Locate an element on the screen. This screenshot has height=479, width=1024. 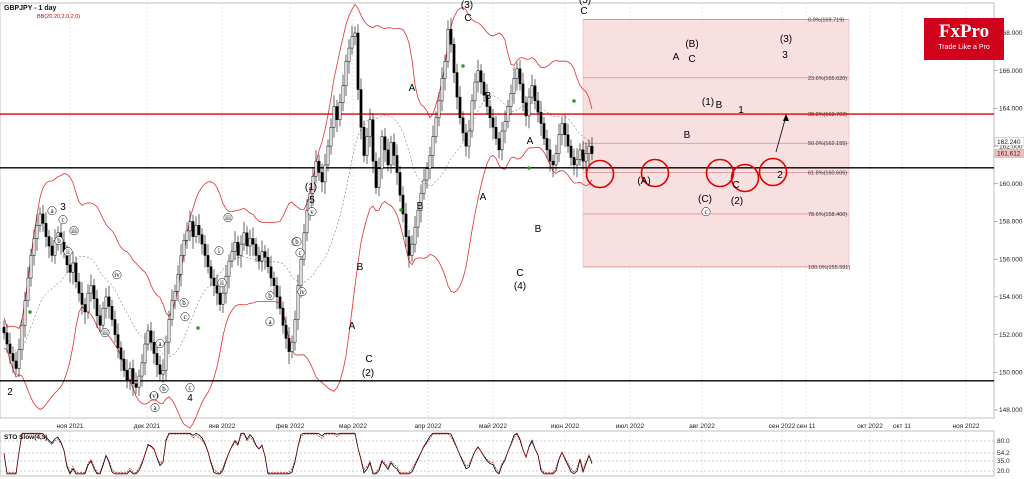
y-tick-label: 152.000 is located at coordinates (1011, 335).